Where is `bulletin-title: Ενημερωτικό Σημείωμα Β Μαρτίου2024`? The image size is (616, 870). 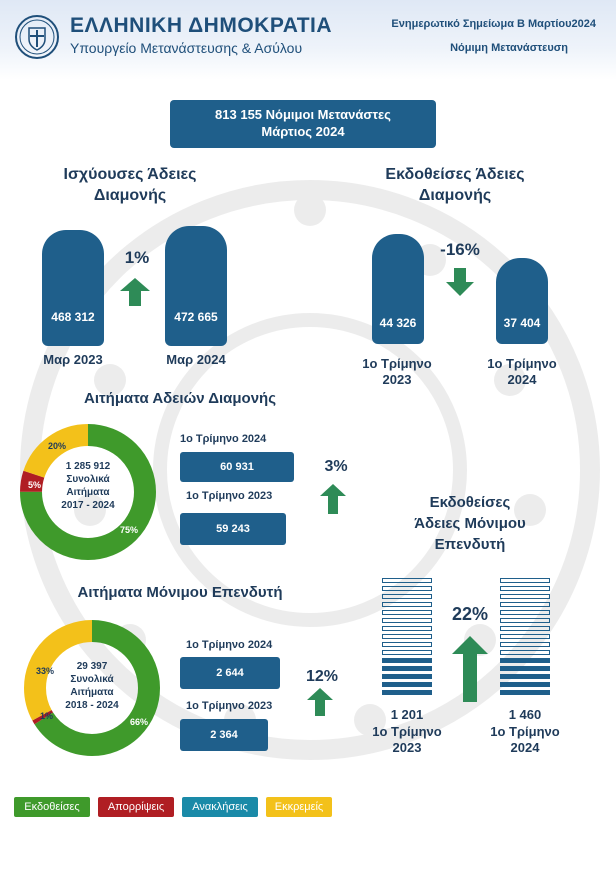 bulletin-title: Ενημερωτικό Σημείωμα Β Μαρτίου2024 is located at coordinates (493, 24).